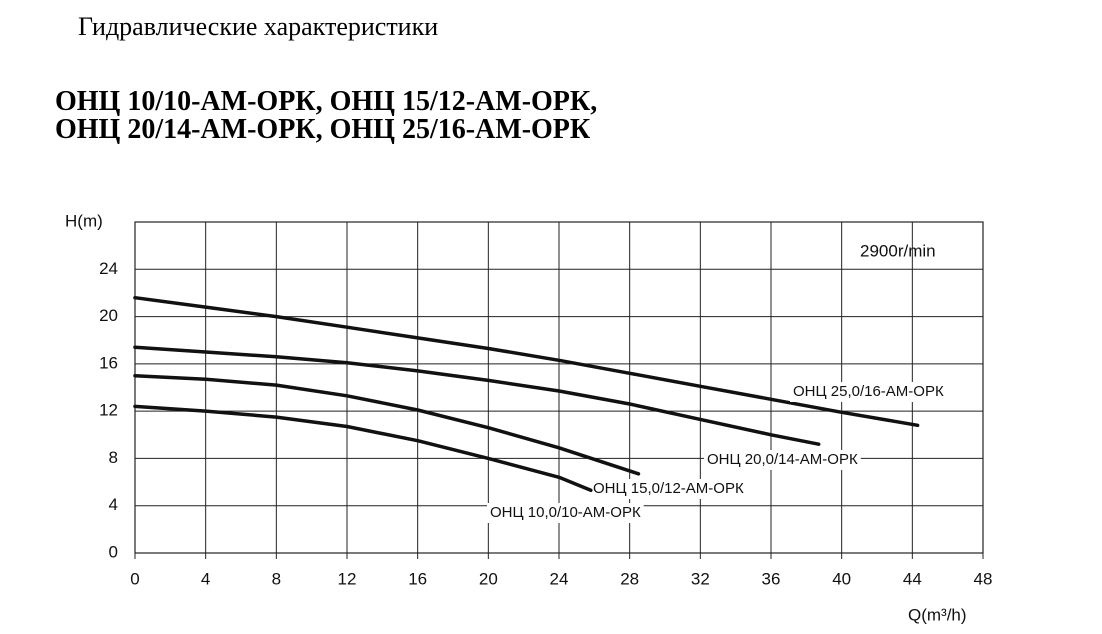 The width and height of the screenshot is (1102, 634). Describe the element at coordinates (113, 551) in the screenshot. I see `y-tick-label: 0` at that location.